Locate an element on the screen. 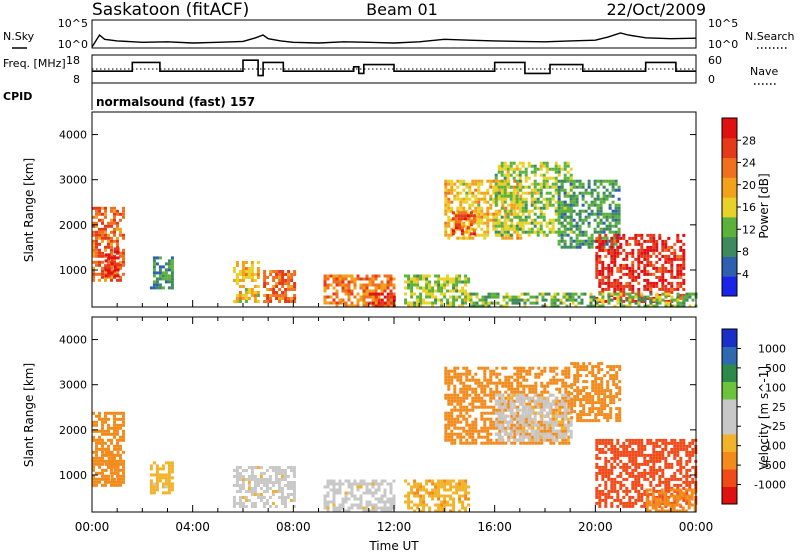  beam-title: Beam 01 is located at coordinates (402, 9).